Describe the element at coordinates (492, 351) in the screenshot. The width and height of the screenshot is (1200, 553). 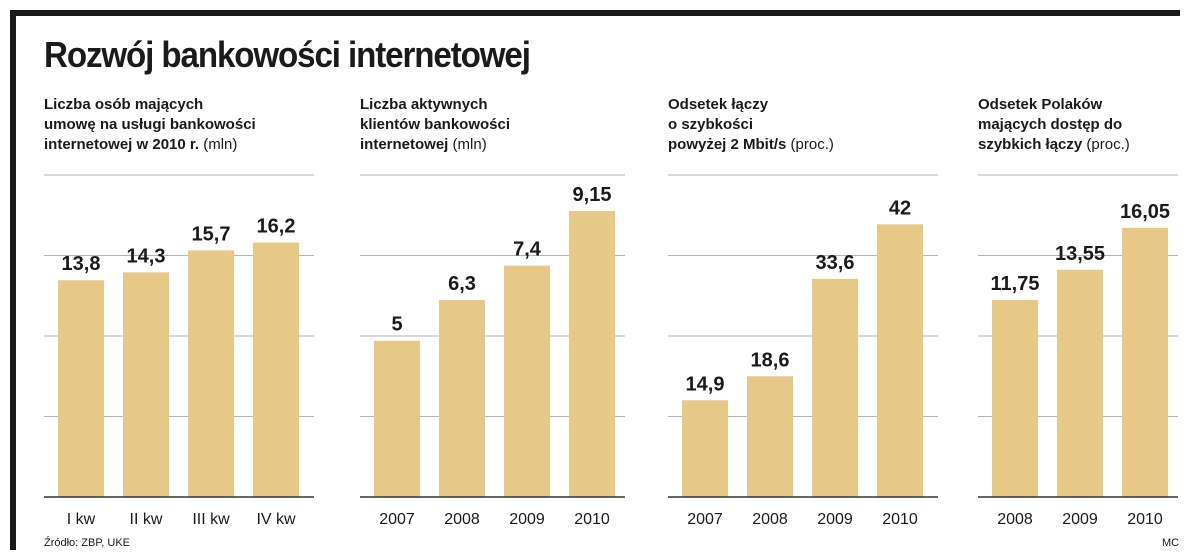
I see `bar-chart-active-clients: 5 2007 6,3 2008 7,4 2009 9,15 2010` at that location.